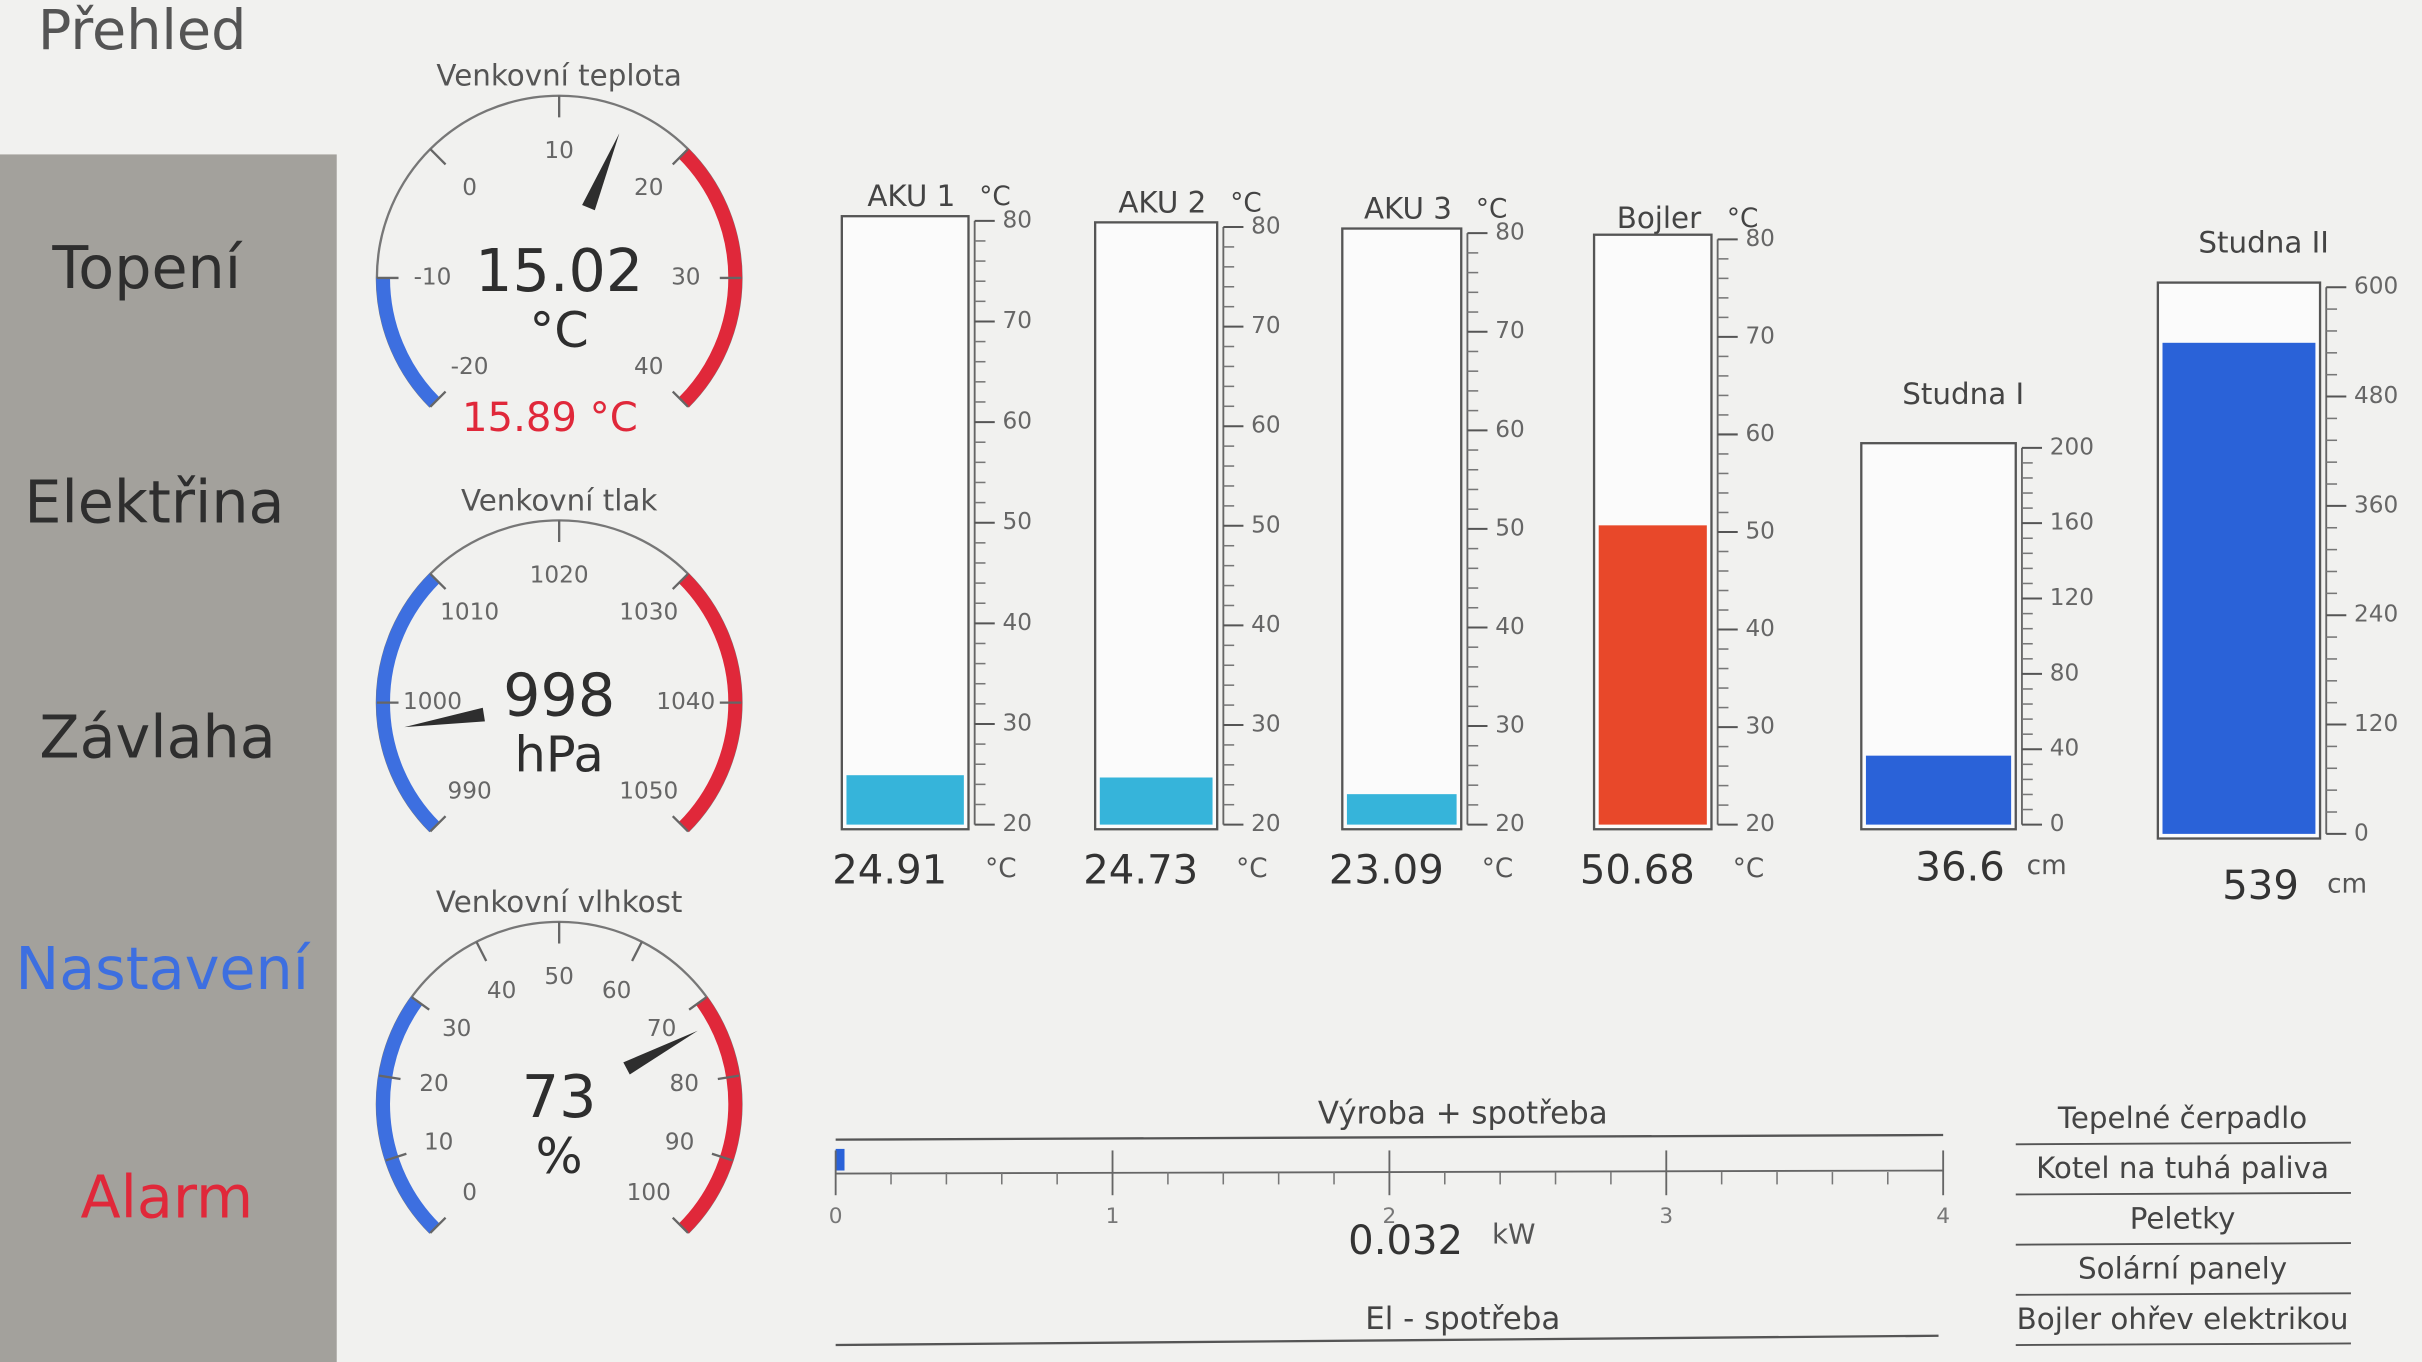 The width and height of the screenshot is (2422, 1362). I want to click on sidebar, so click(168, 758).